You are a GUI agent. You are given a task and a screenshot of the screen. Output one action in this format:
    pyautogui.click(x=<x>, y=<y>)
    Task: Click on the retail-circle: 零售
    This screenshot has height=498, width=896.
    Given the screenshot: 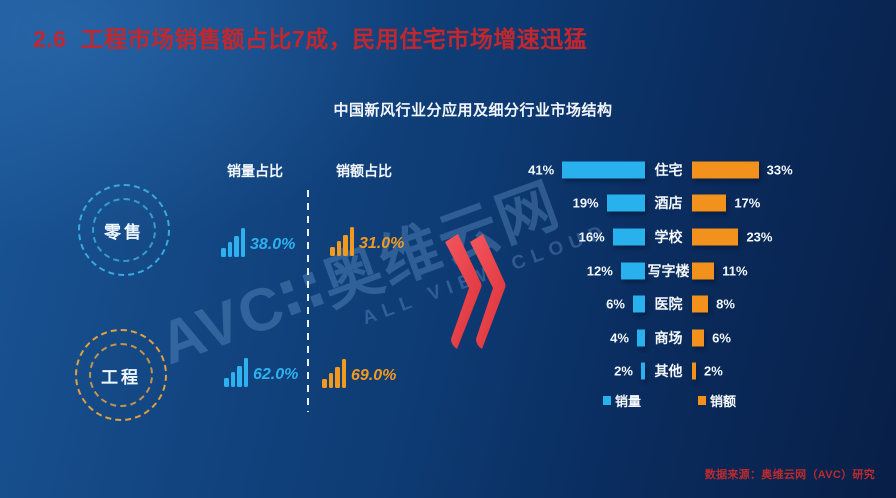 What is the action you would take?
    pyautogui.click(x=124, y=230)
    